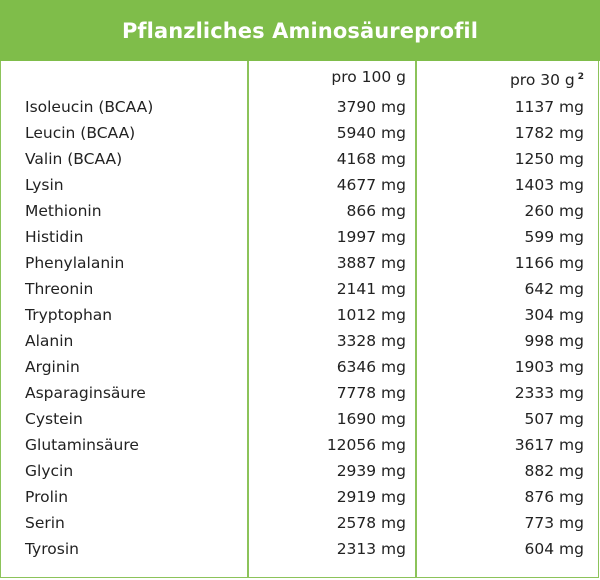 The width and height of the screenshot is (600, 580). What do you see at coordinates (299, 445) in the screenshot?
I see `table-row: Glutaminsäure 12056 mg 3617 mg` at bounding box center [299, 445].